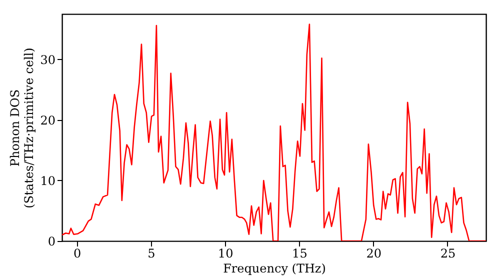 The image size is (500, 280). I want to click on x-tick-label: 10, so click(226, 253).